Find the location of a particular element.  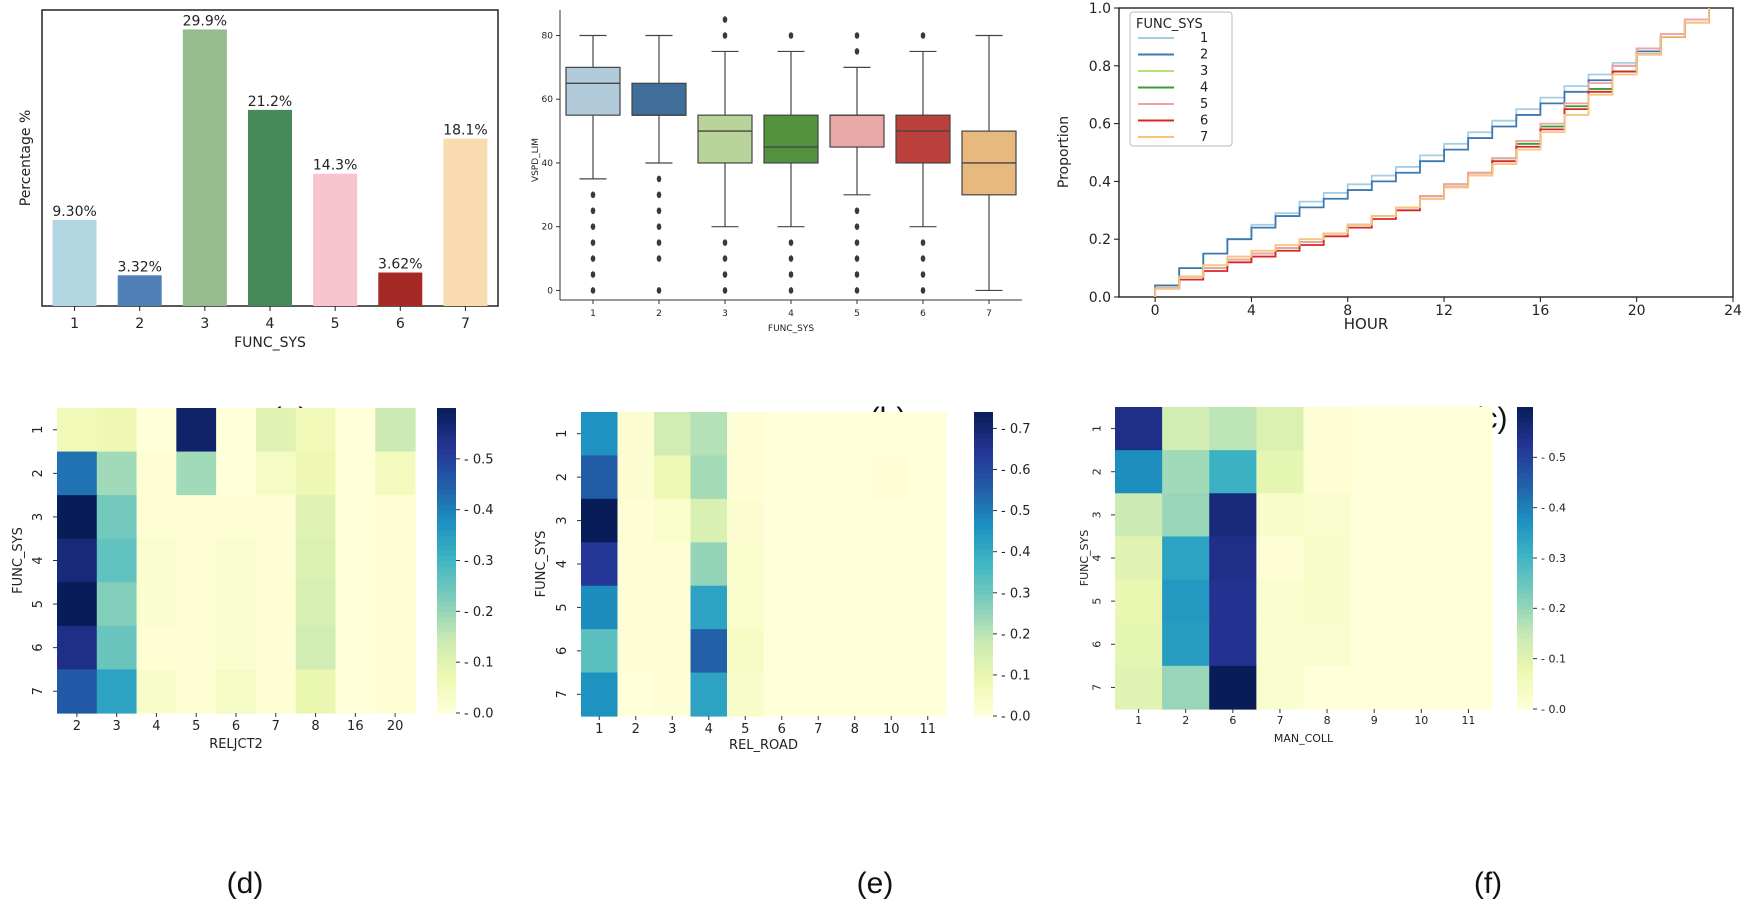

chart-d-x-tick-label: 4 is located at coordinates (156, 726).